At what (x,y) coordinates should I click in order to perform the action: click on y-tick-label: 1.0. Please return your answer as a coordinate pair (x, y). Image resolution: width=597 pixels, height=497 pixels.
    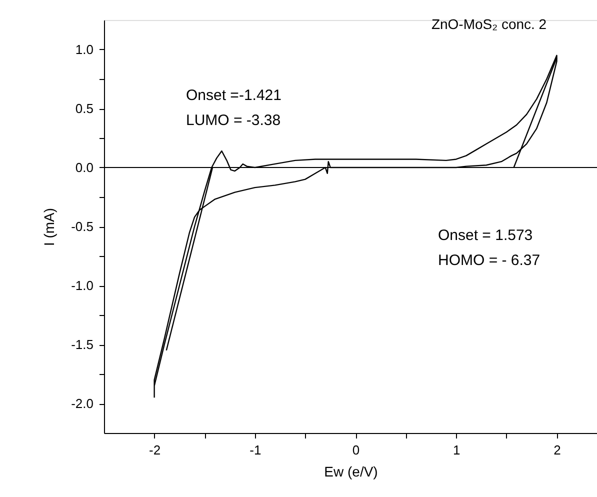
    Looking at the image, I should click on (84, 49).